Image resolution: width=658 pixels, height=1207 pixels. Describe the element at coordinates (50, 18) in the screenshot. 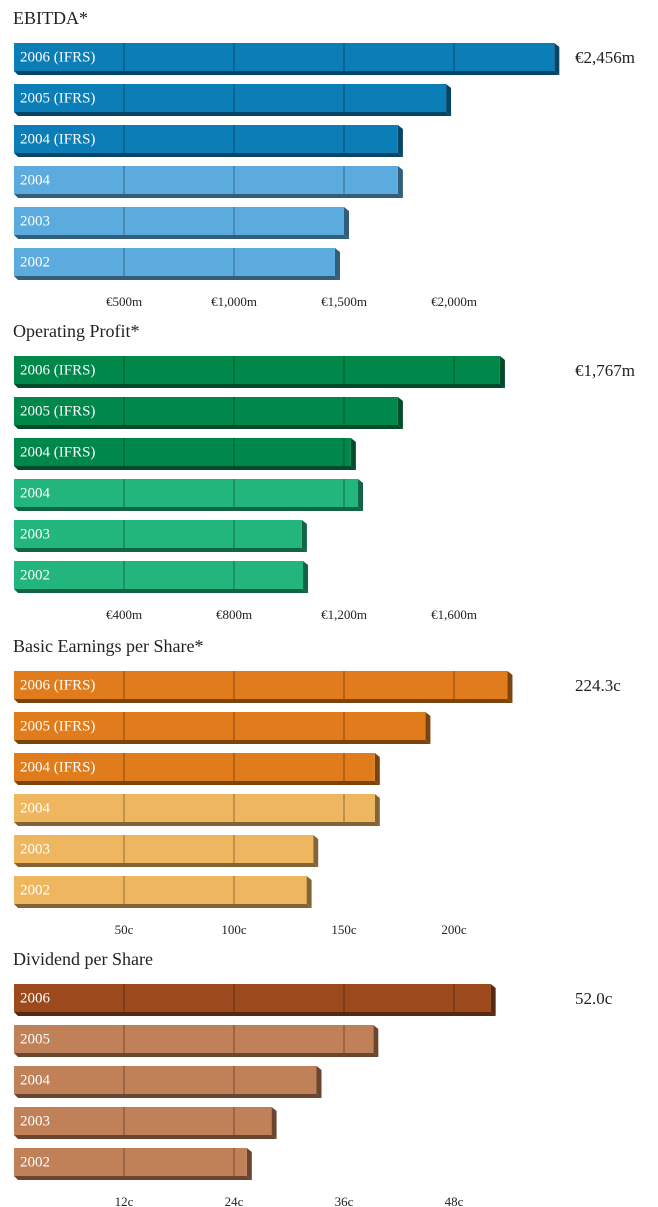

I see `chart-title: EBITDA*` at that location.